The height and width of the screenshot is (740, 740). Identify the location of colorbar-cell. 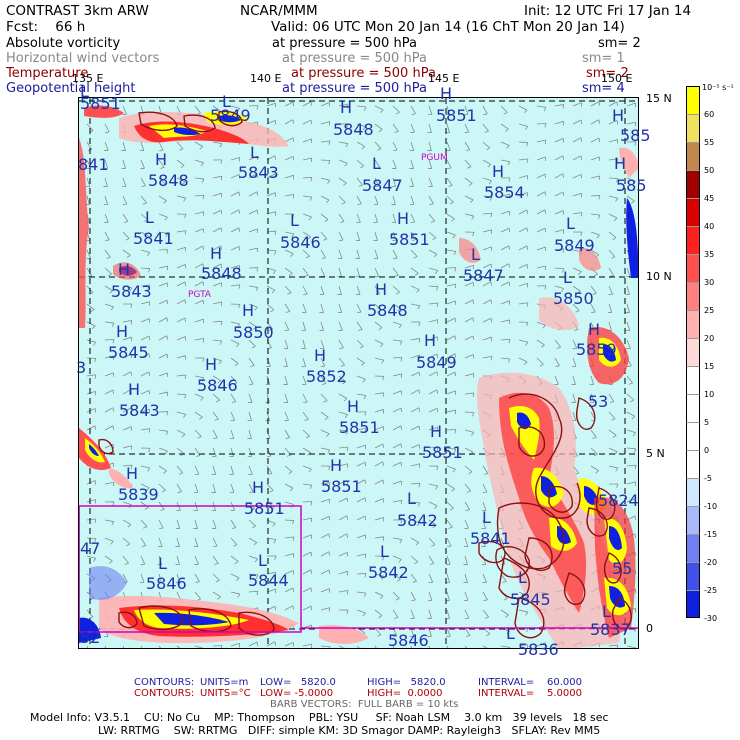
(693, 464).